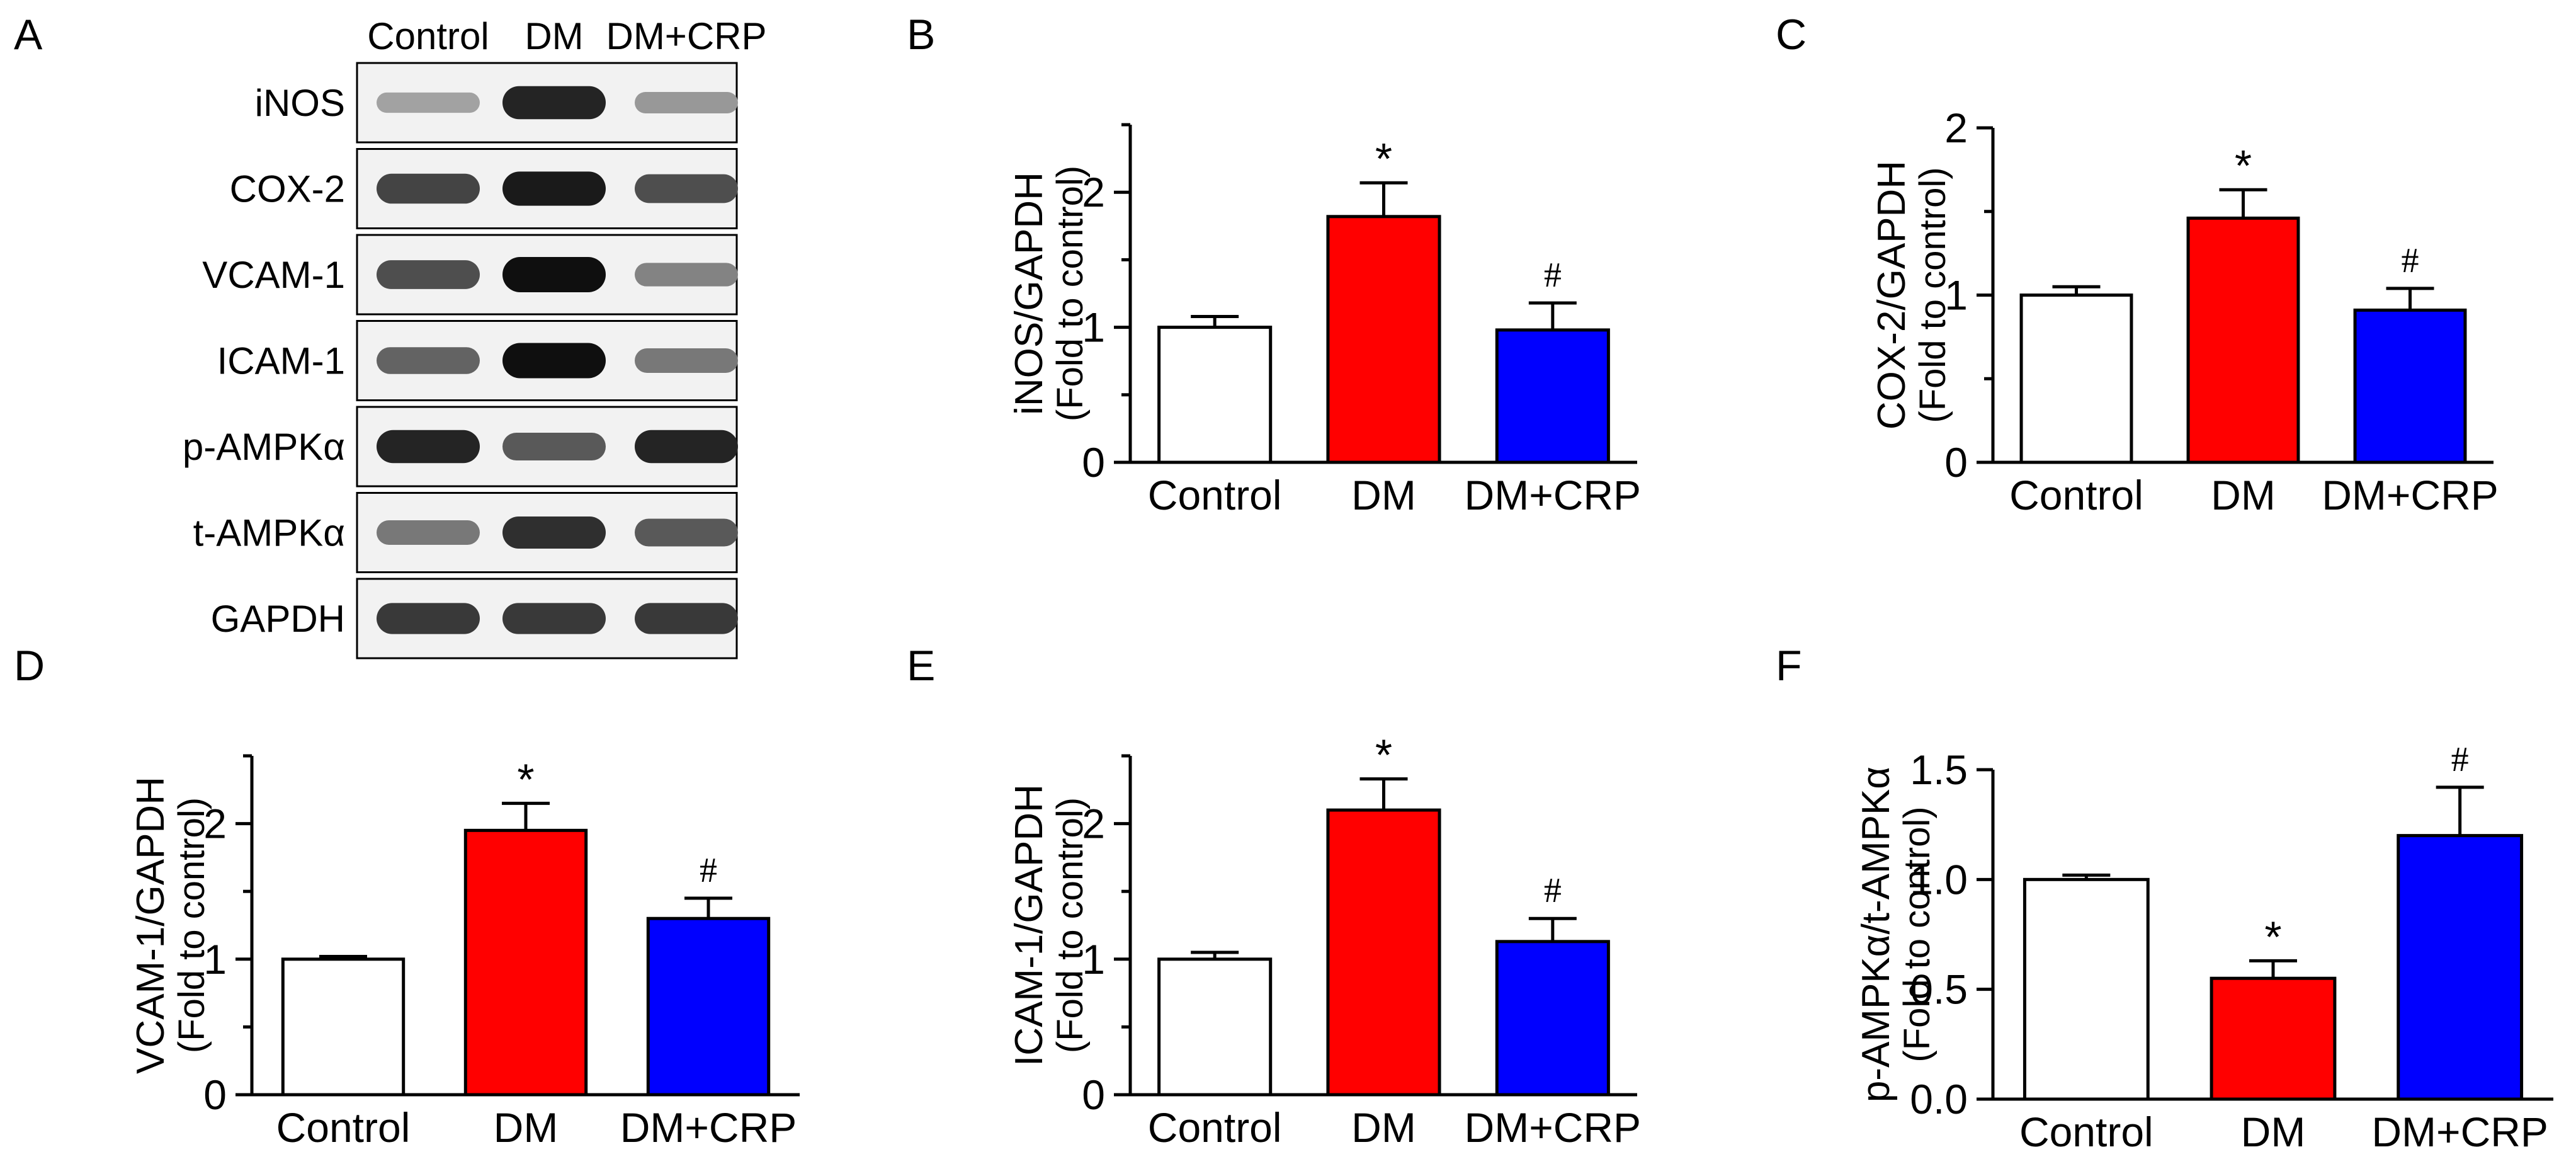 The width and height of the screenshot is (2576, 1164). Describe the element at coordinates (921, 35) in the screenshot. I see `panel-letter: B` at that location.